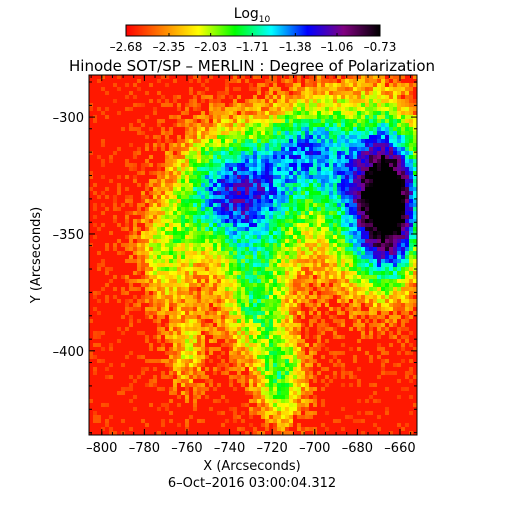  Describe the element at coordinates (252, 47) in the screenshot. I see `colorbar-tick-label: –1.71` at that location.